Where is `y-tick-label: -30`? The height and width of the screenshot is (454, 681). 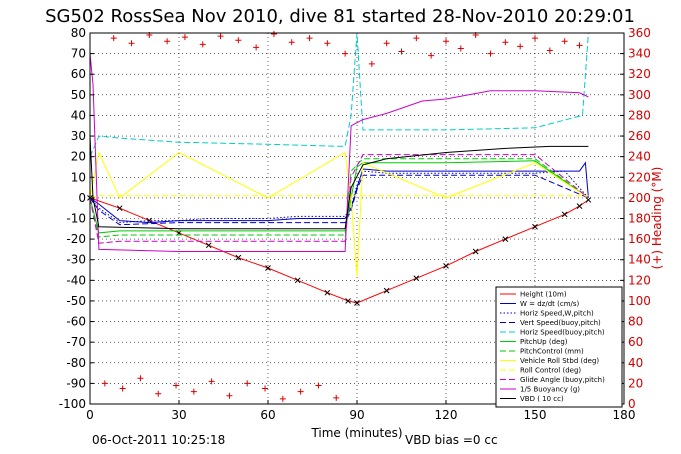
y-tick-label: -30 is located at coordinates (76, 260).